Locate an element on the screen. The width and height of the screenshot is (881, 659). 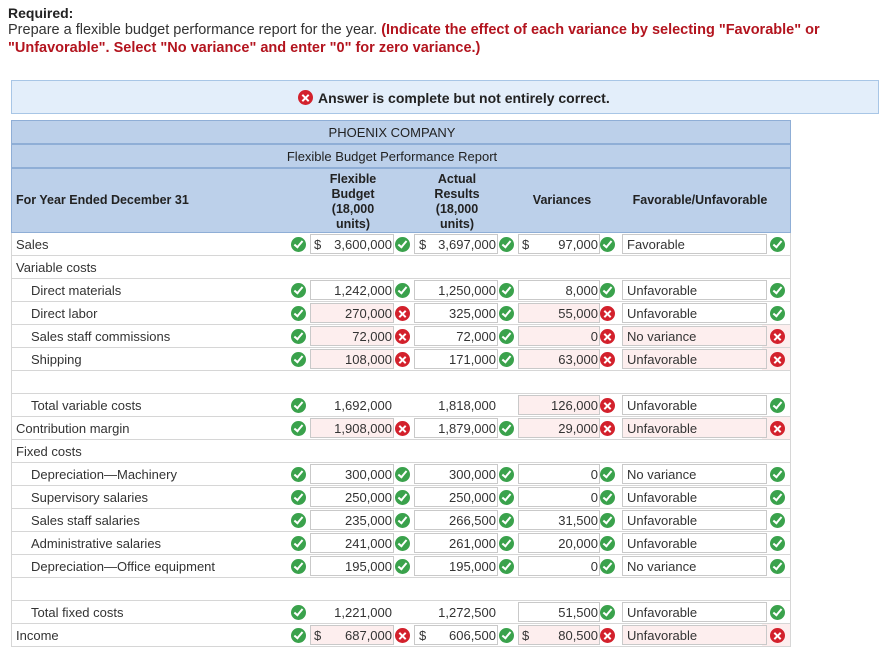
actual-value: 72,000 is located at coordinates (476, 336).